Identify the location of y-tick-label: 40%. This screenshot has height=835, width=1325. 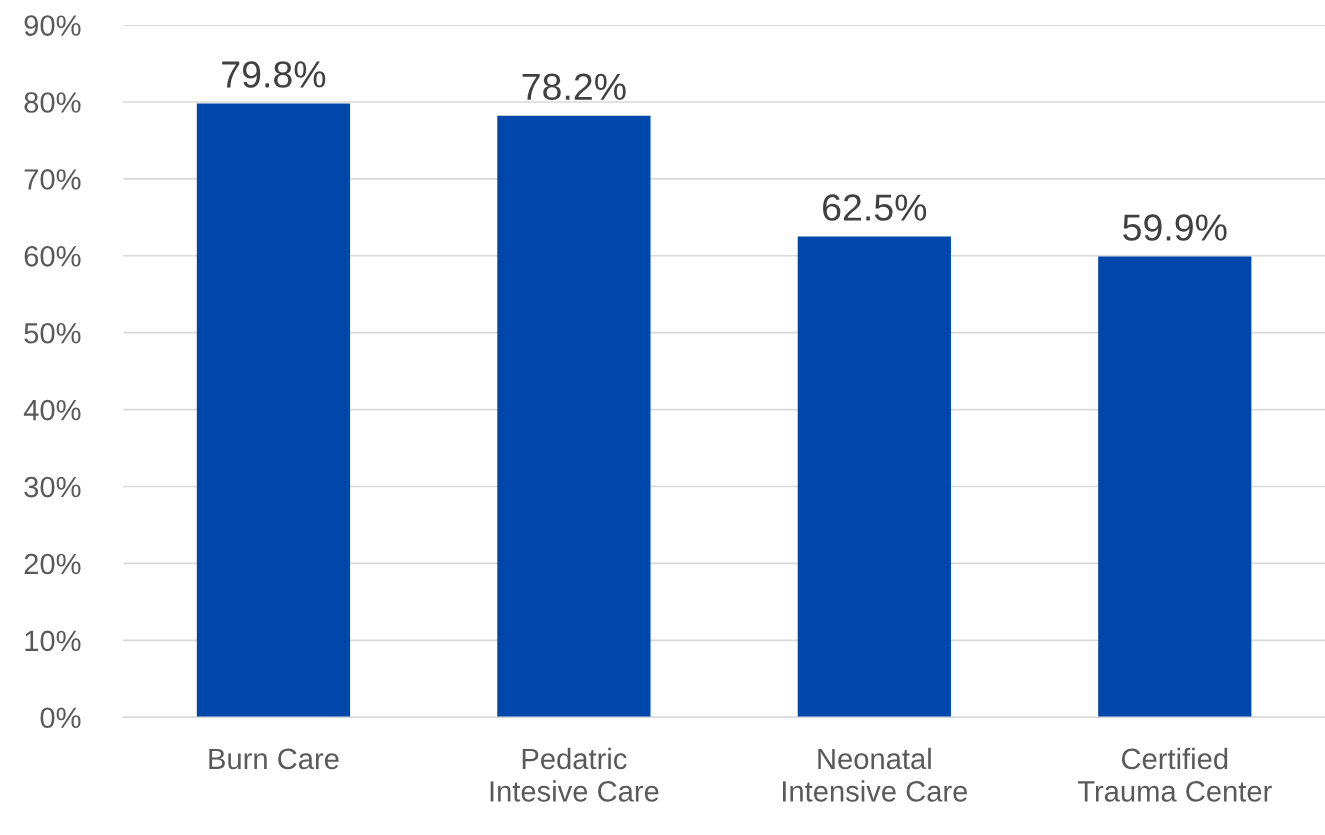
(52, 410).